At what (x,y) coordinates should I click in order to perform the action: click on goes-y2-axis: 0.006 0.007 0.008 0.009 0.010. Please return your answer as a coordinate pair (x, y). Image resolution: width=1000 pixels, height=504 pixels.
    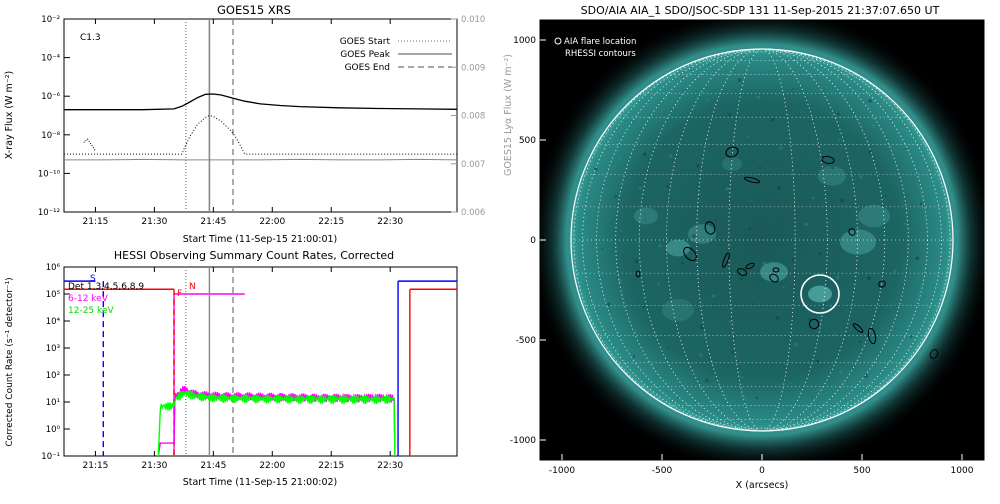
    Looking at the image, I should click on (468, 116).